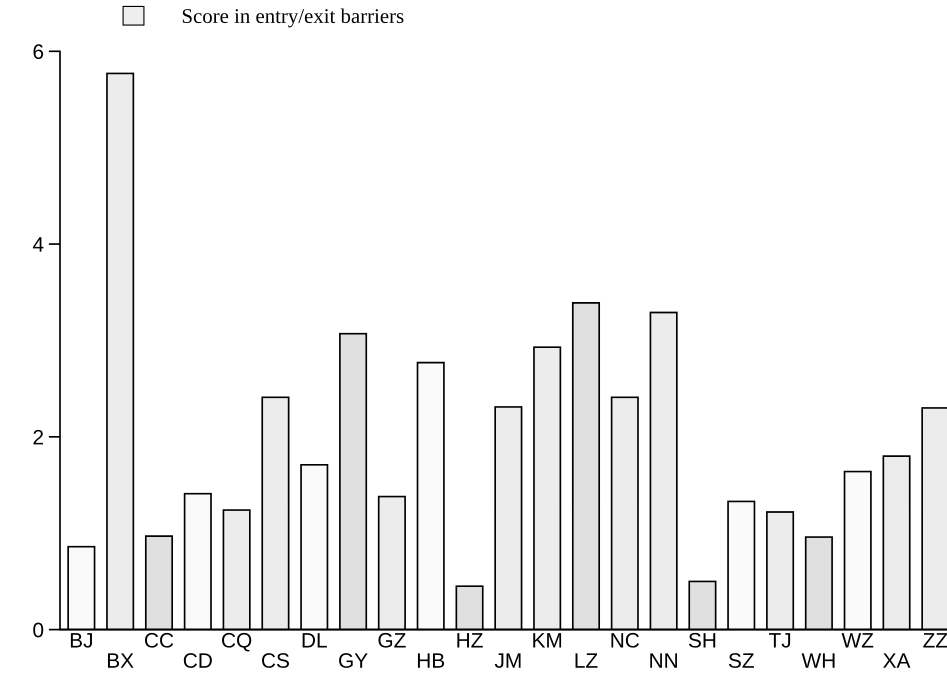  What do you see at coordinates (81, 640) in the screenshot?
I see `x-tick-label: BJ` at bounding box center [81, 640].